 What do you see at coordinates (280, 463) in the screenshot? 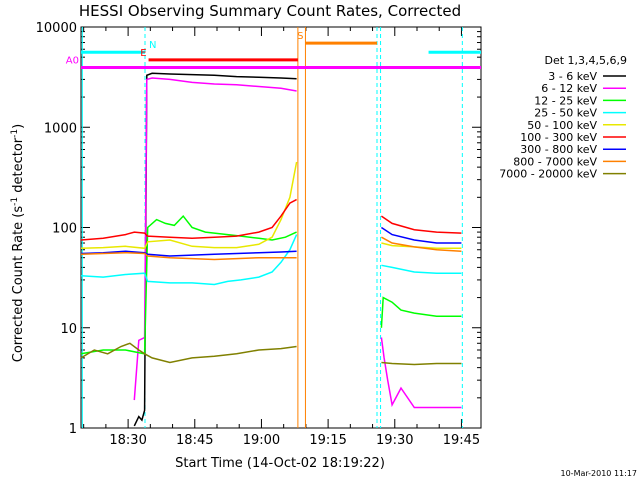
I see `x-axis-label: Start Time (14-Oct-02 18:19:22)` at bounding box center [280, 463].